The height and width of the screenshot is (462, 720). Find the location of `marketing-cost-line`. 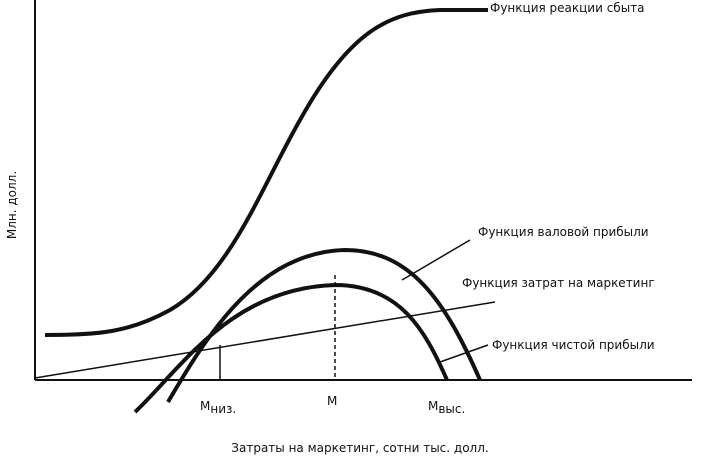

marketing-cost-line is located at coordinates (265, 340).